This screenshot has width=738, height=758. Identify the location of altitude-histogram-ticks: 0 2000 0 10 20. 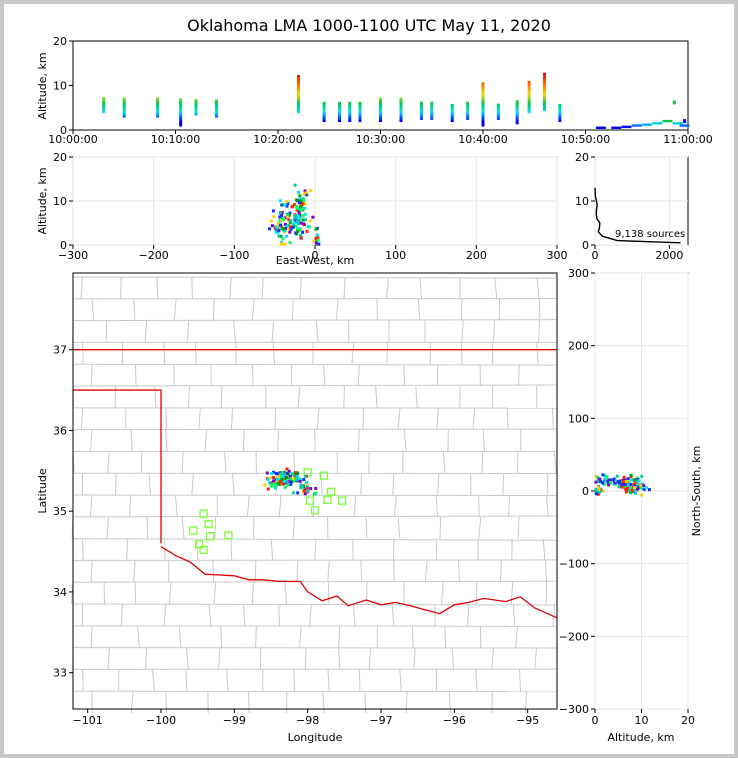
(629, 206).